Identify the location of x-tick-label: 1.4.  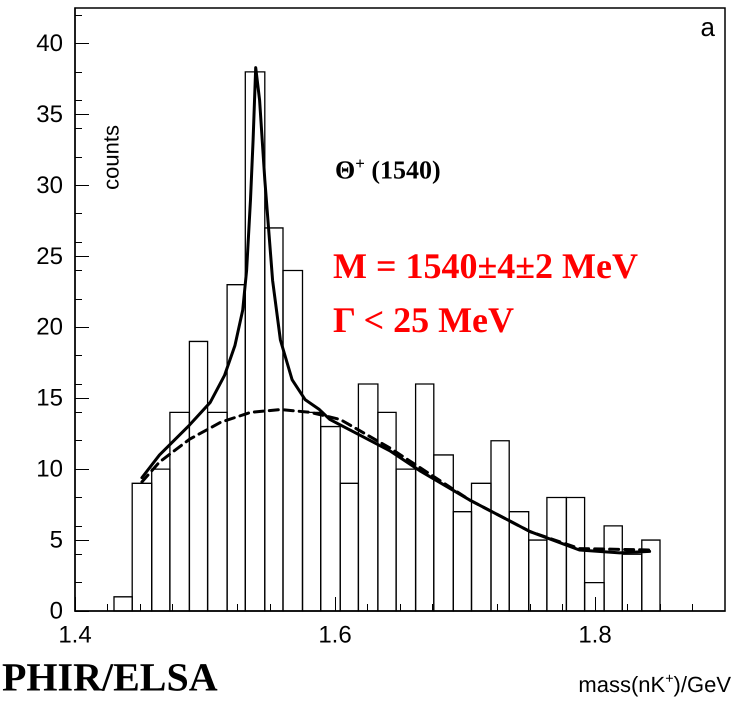
(75, 635).